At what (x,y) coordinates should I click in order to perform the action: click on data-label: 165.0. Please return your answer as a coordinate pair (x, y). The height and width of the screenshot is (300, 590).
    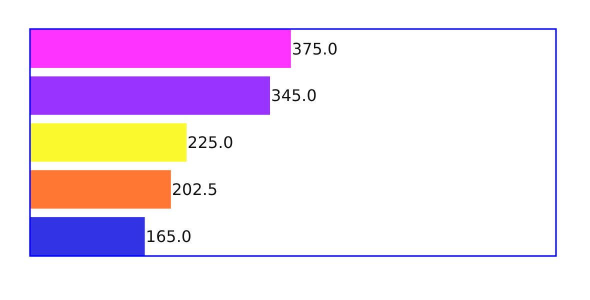
    Looking at the image, I should click on (169, 236).